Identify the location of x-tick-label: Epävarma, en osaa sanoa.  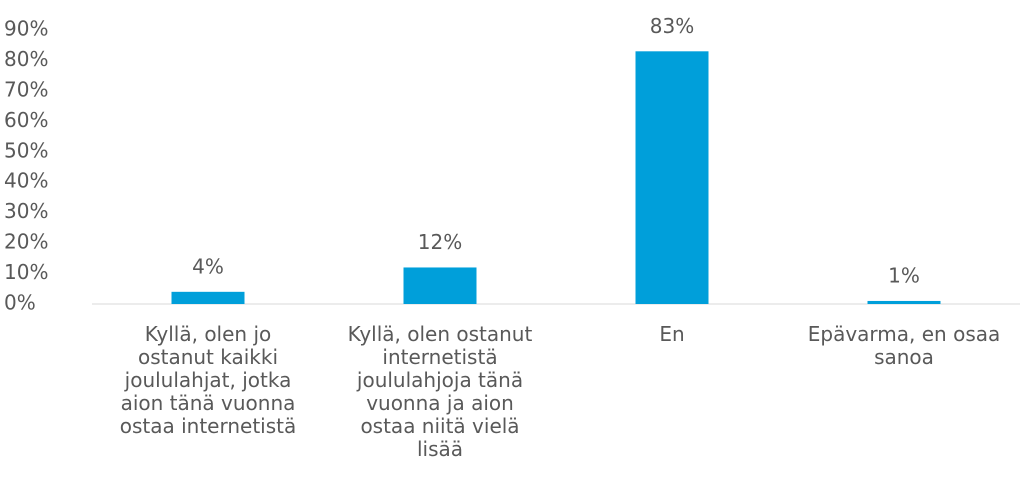
(904, 345).